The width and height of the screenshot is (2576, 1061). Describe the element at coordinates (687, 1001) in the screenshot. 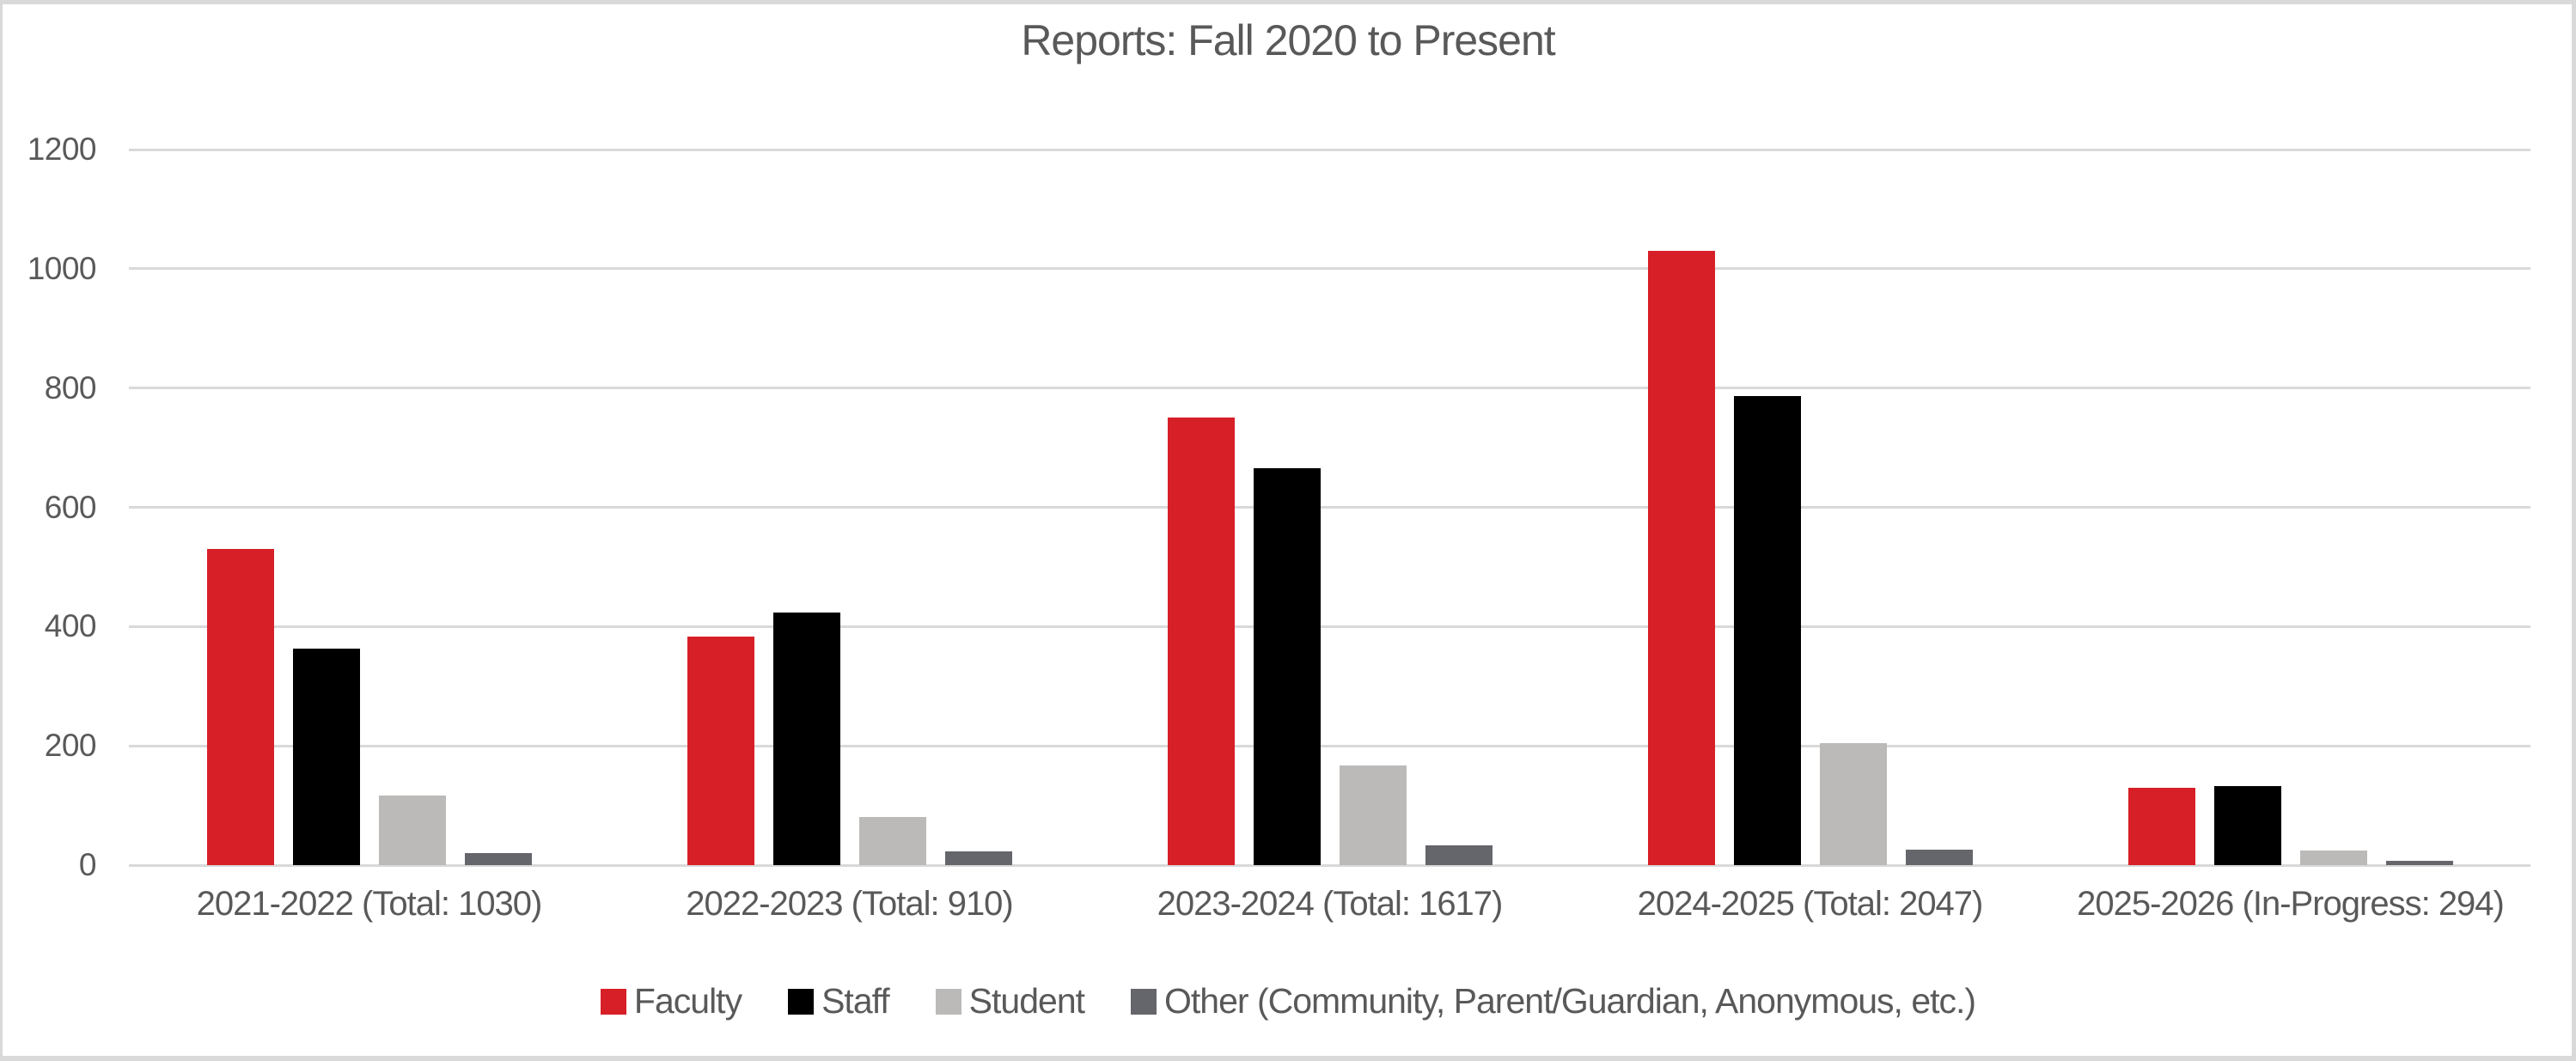

I see `legend-label-faculty: Faculty` at that location.